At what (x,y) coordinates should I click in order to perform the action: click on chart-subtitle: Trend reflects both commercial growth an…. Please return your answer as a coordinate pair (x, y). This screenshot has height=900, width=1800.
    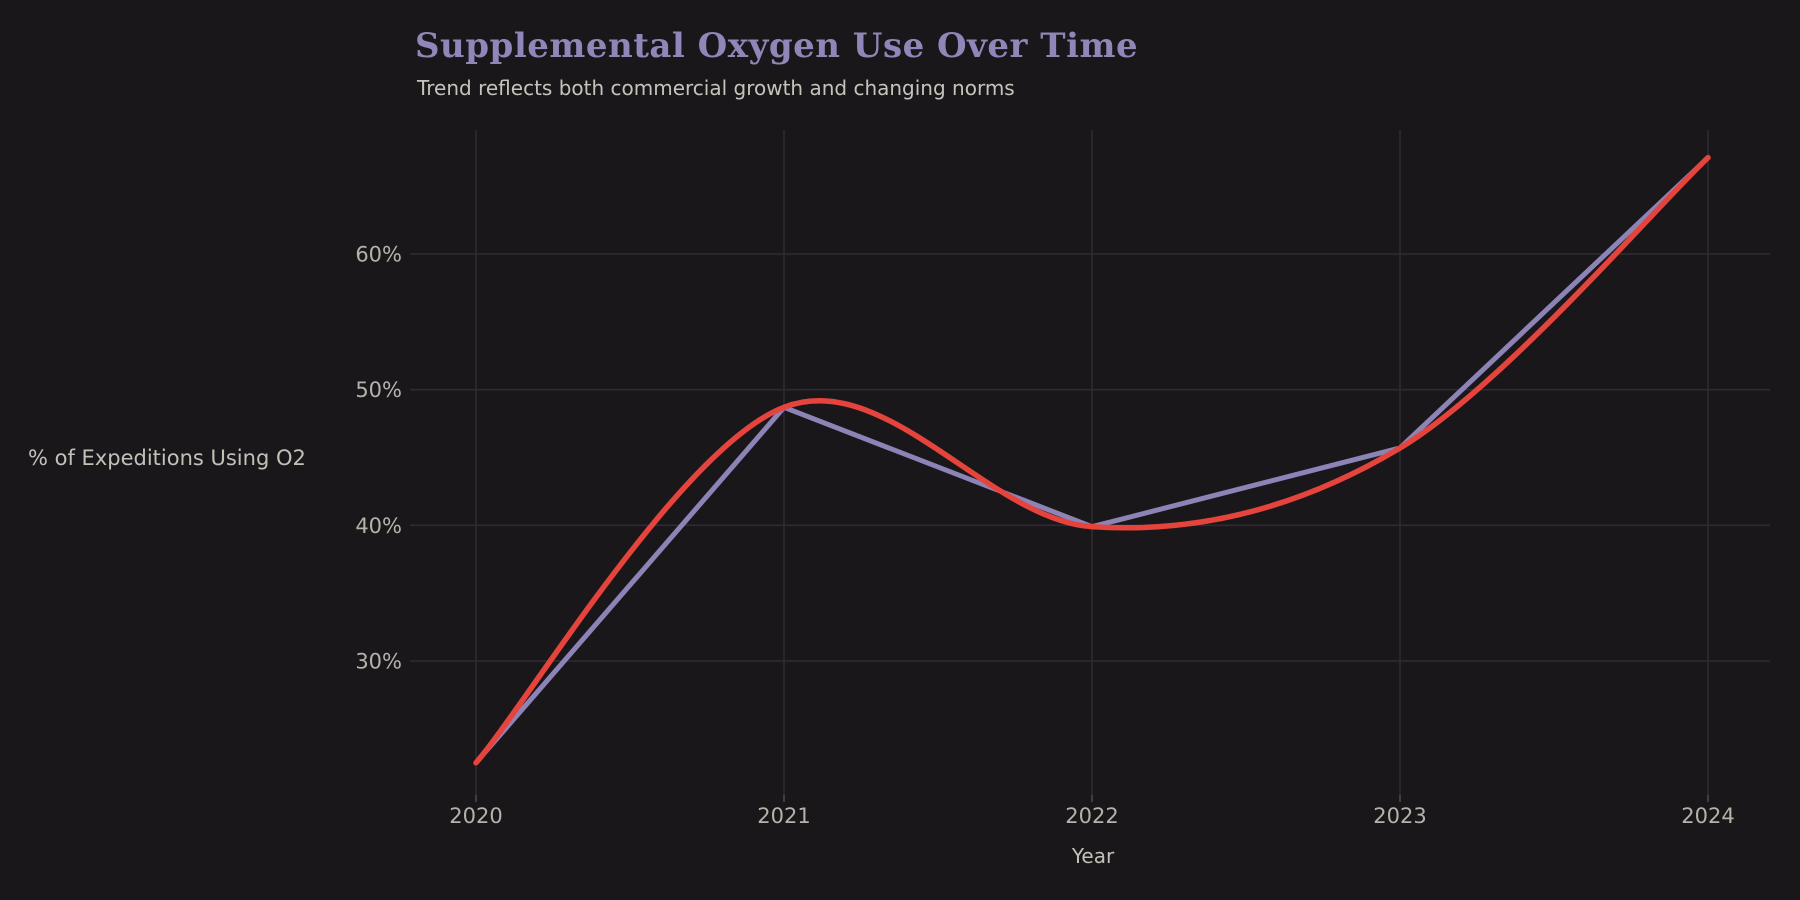
    Looking at the image, I should click on (716, 88).